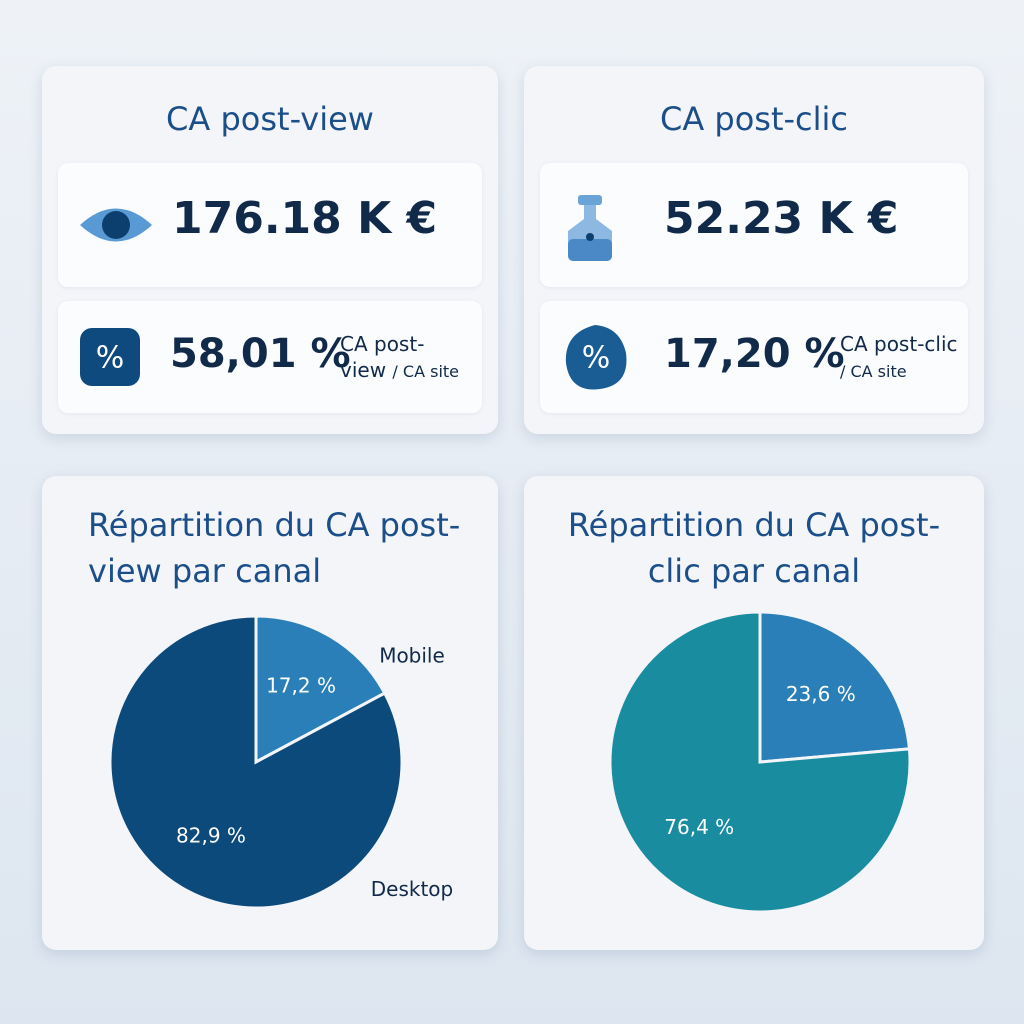  Describe the element at coordinates (305, 218) in the screenshot. I see `amount: 176.18 K €` at that location.